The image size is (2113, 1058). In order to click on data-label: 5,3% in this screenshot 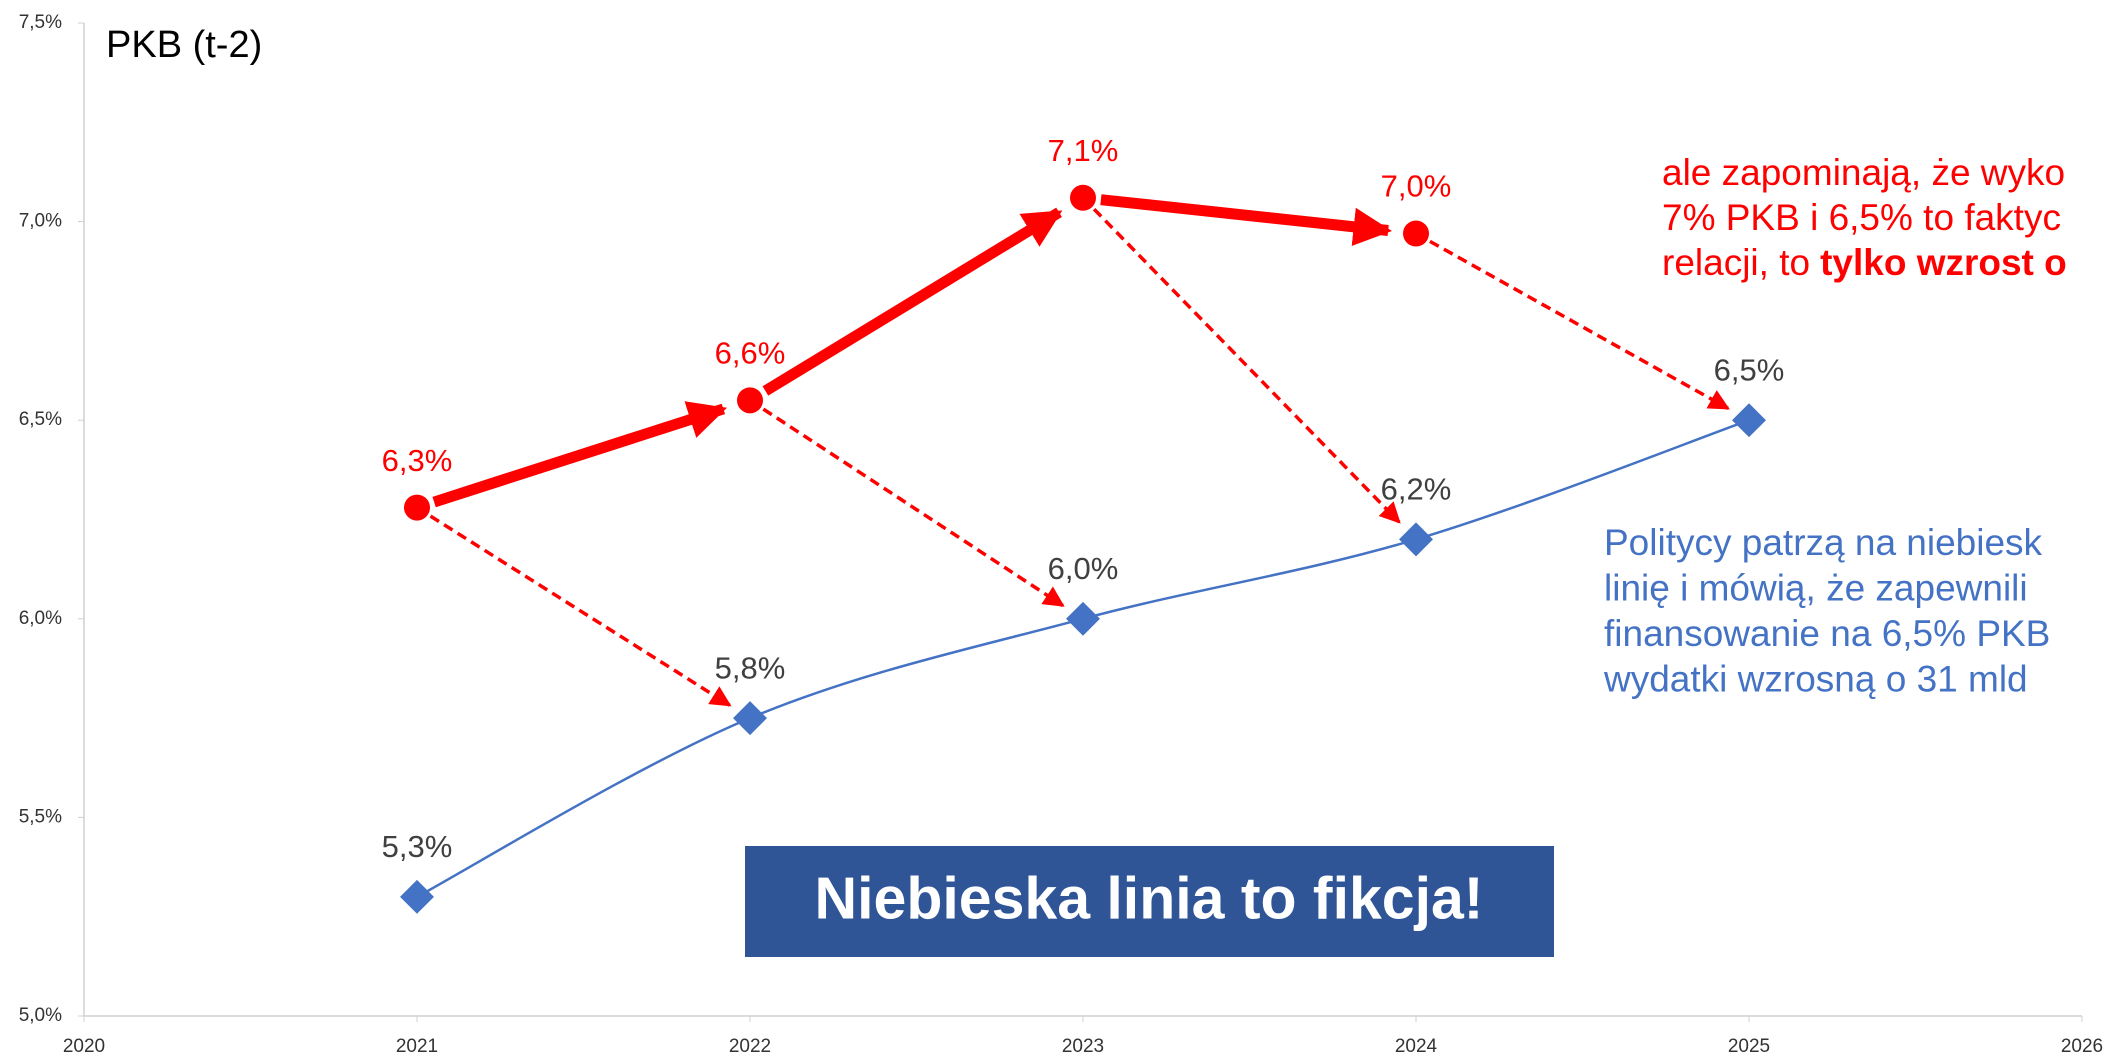, I will do `click(417, 846)`.